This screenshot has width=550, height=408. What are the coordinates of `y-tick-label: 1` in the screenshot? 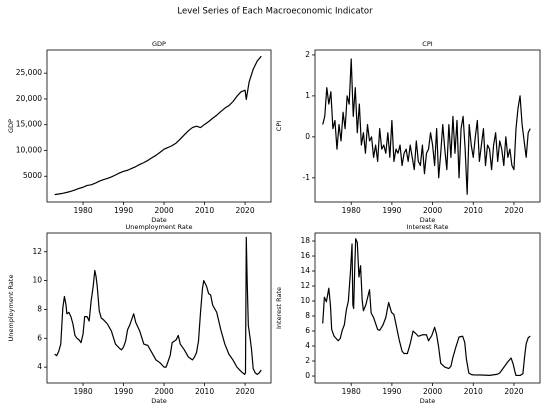 It's located at (307, 95).